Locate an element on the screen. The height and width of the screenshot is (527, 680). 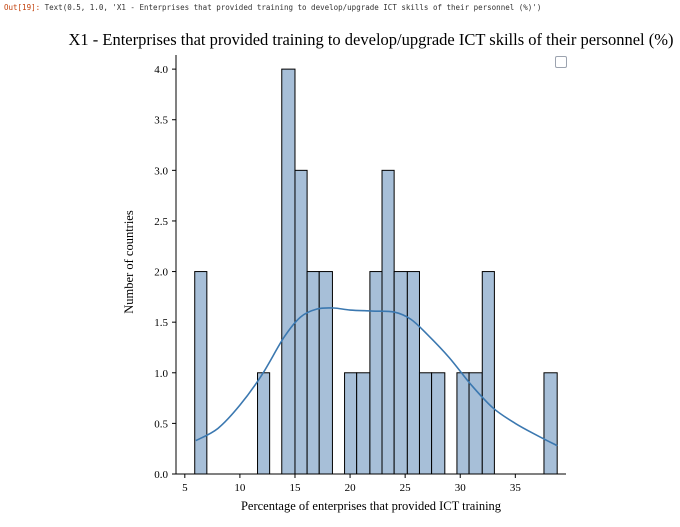
copy-icon is located at coordinates (561, 62).